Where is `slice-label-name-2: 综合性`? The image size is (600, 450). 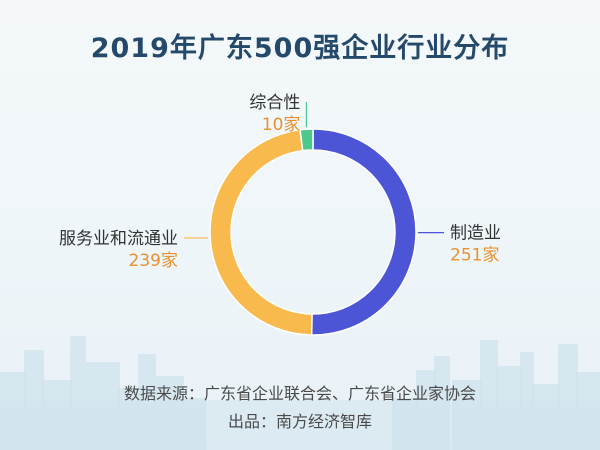
slice-label-name-2: 综合性 is located at coordinates (274, 103).